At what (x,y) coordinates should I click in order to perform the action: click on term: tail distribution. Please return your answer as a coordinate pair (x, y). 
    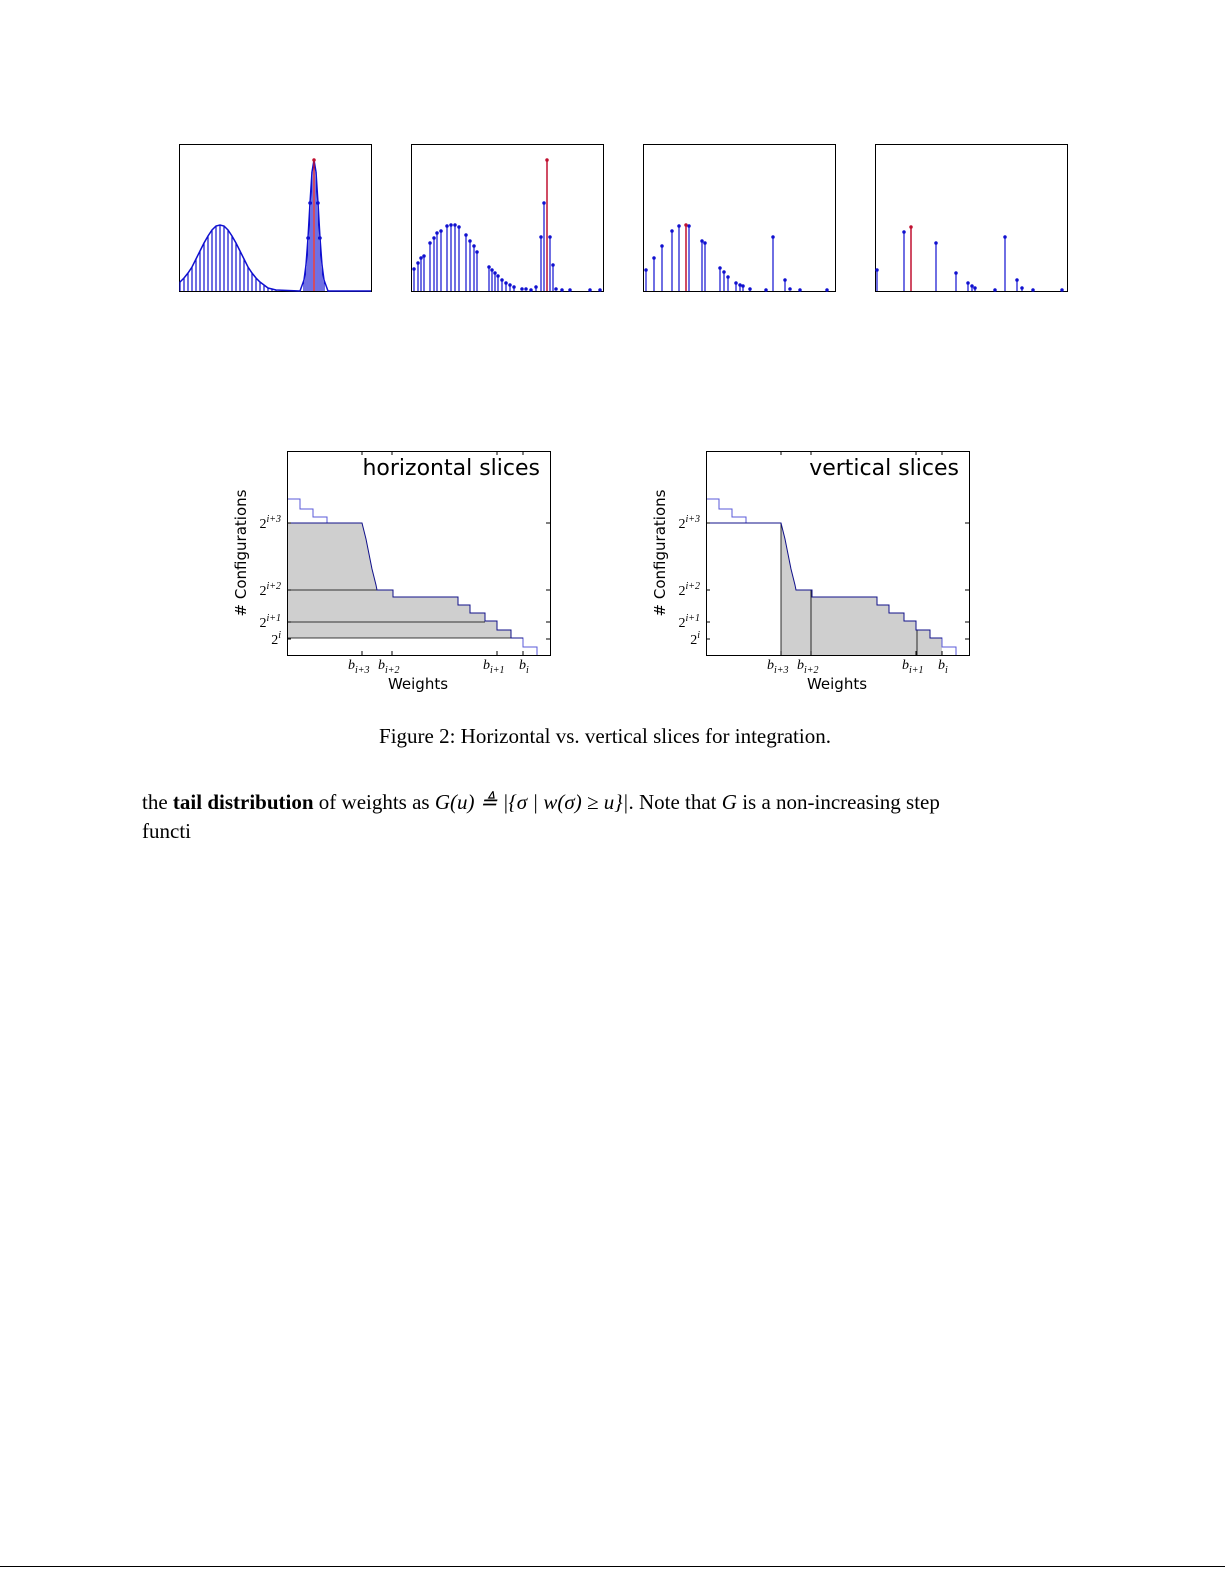
    Looking at the image, I should click on (243, 802).